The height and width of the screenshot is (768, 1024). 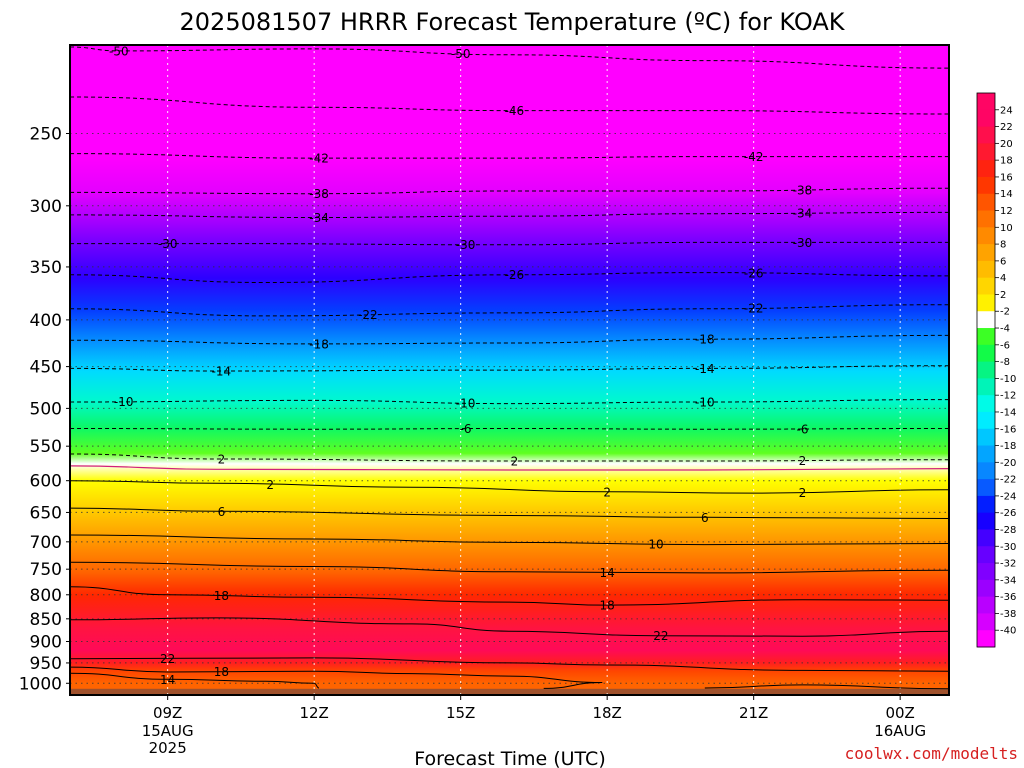 I want to click on x-tick-label: 00Z, so click(x=899, y=713).